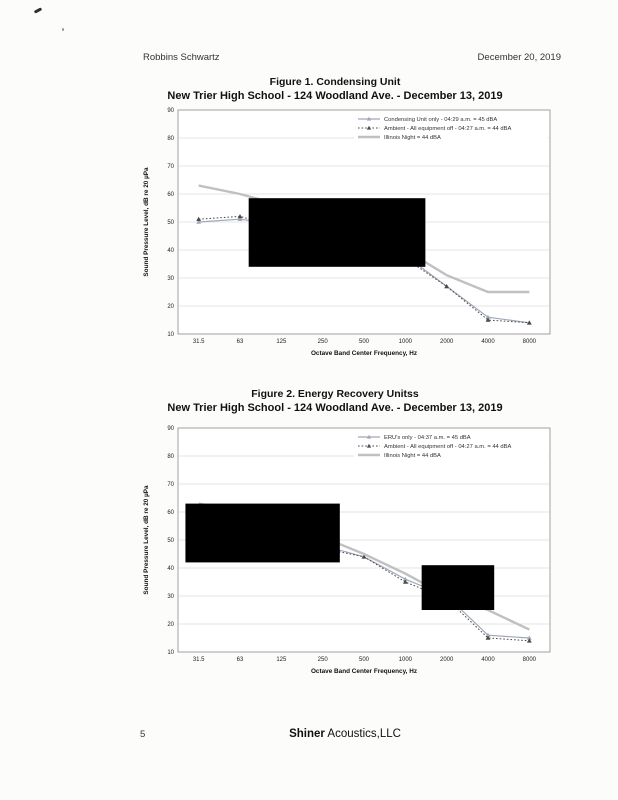  Describe the element at coordinates (519, 57) in the screenshot. I see `header-date: December 20, 2019` at that location.